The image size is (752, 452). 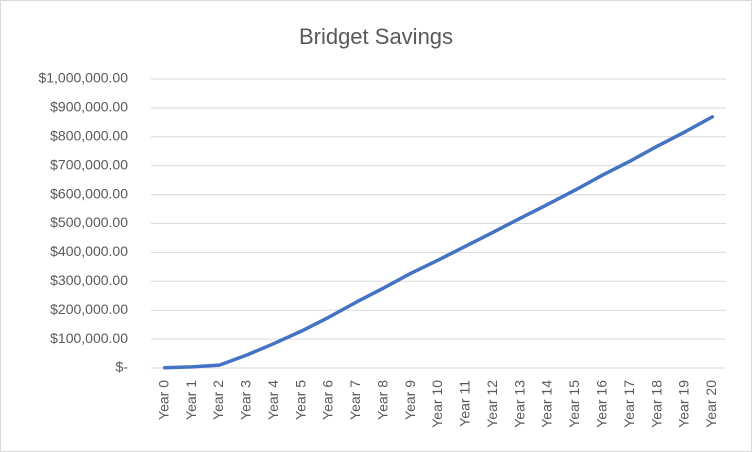 What do you see at coordinates (89, 193) in the screenshot?
I see `y-tick-label: $600,000.00` at bounding box center [89, 193].